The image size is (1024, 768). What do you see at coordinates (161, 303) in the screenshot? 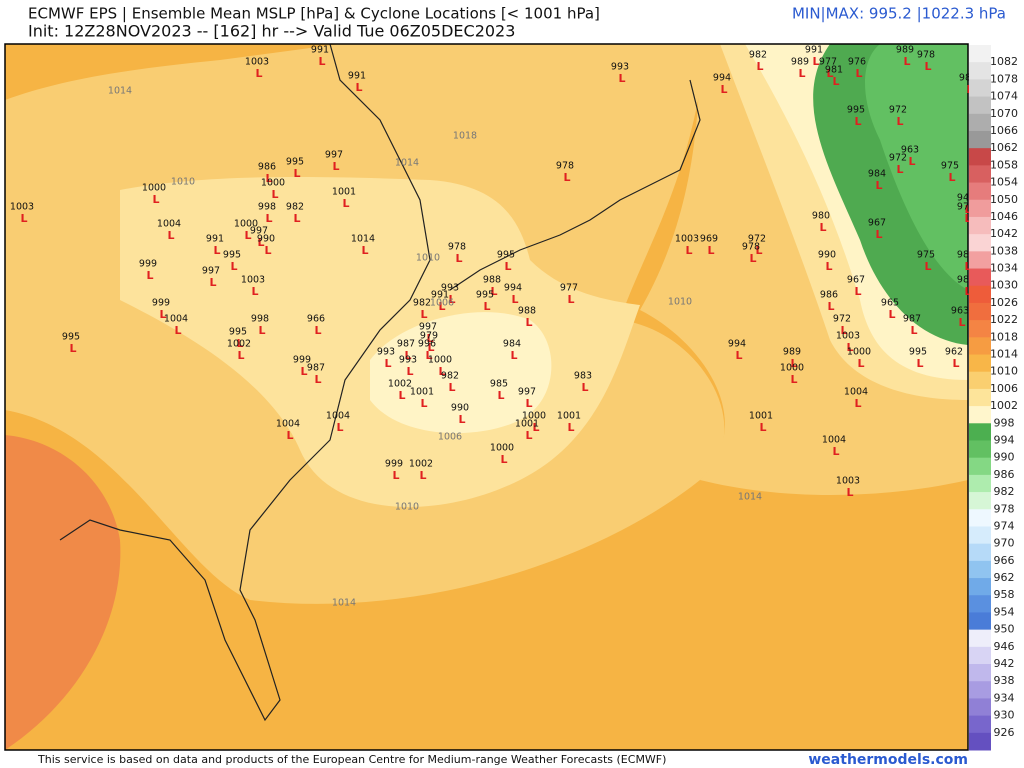
I see `cyclone-pressure: 999` at bounding box center [161, 303].